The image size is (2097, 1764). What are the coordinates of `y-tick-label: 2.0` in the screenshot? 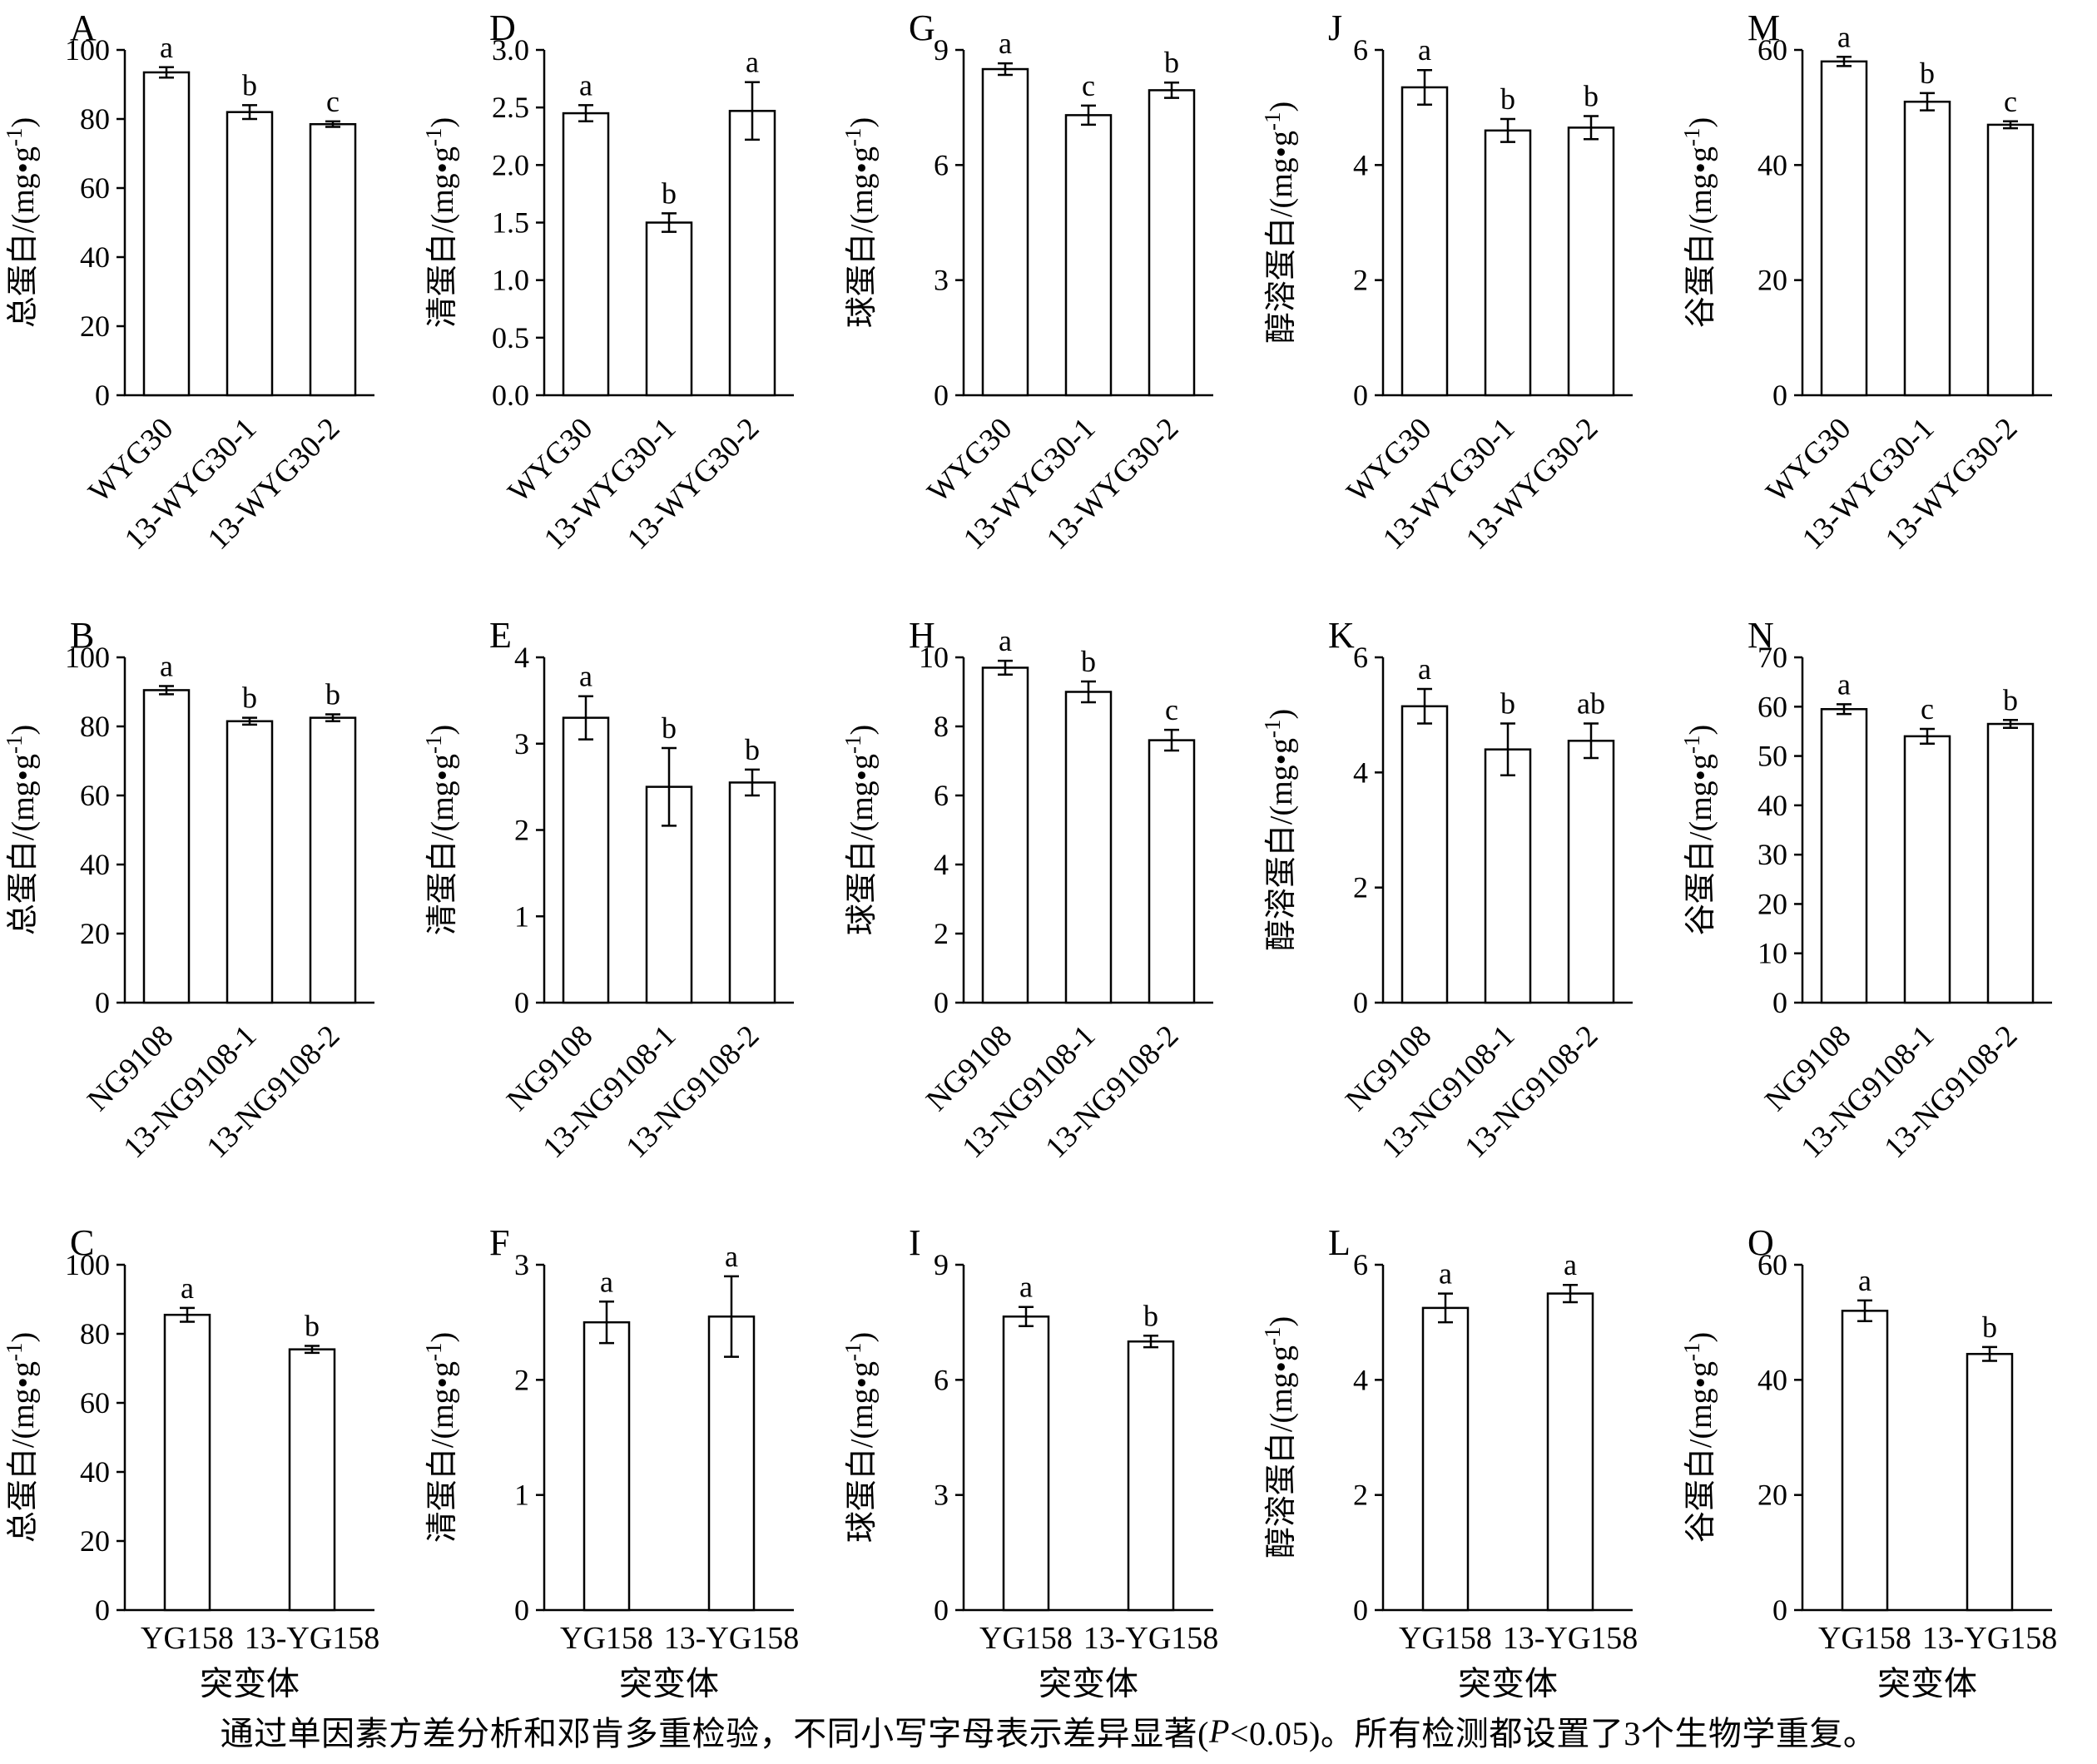 It's located at (511, 165).